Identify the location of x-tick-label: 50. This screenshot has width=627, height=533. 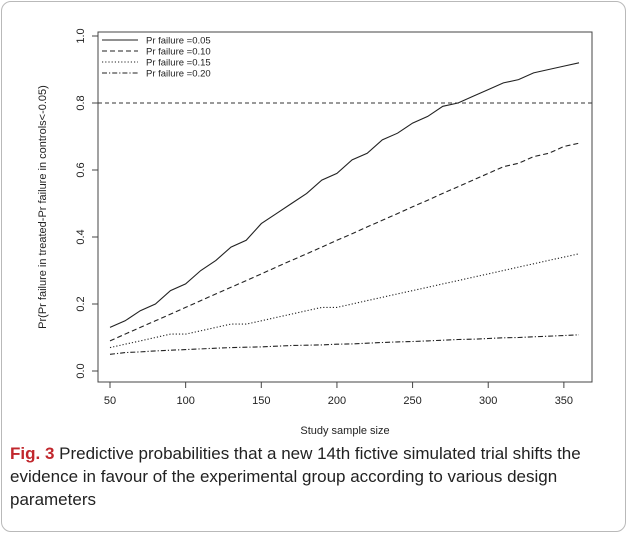
(110, 401).